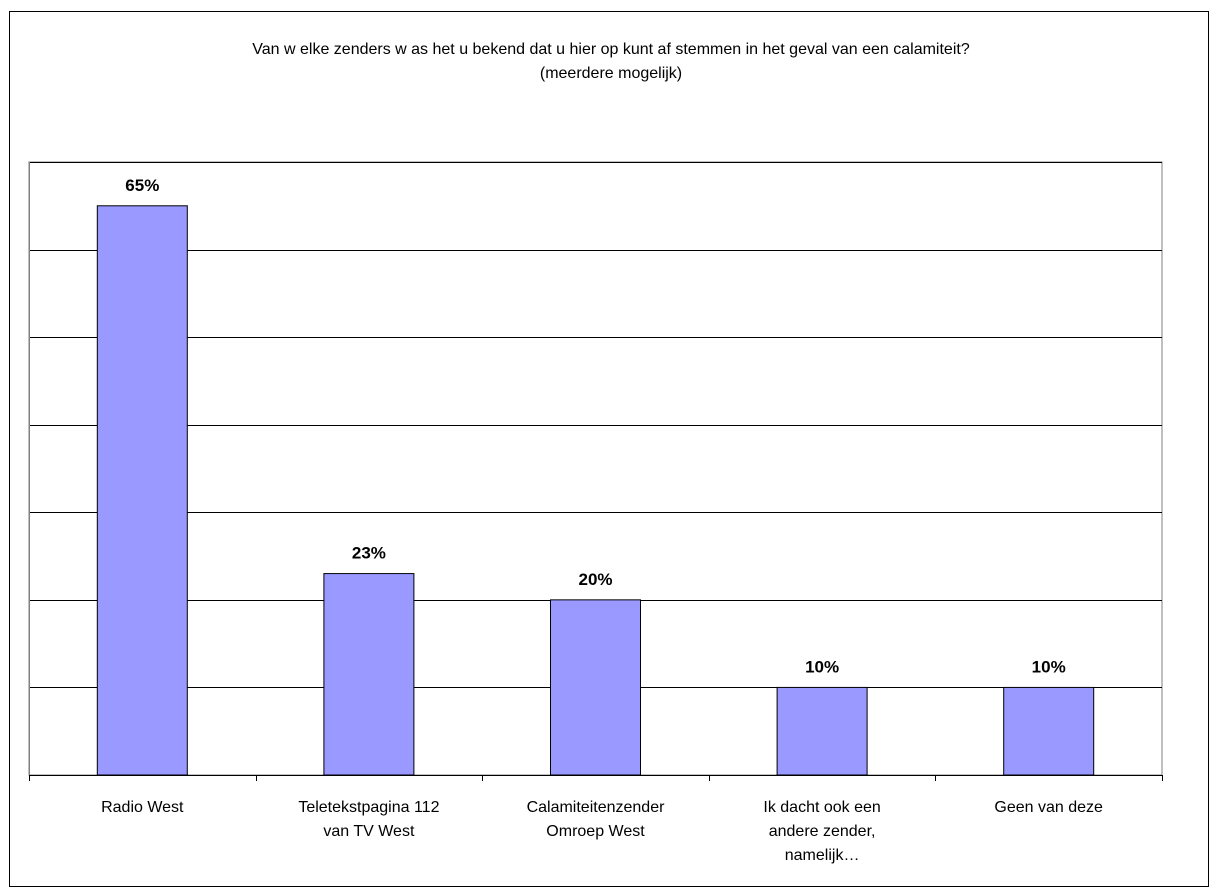 Image resolution: width=1222 pixels, height=895 pixels. I want to click on category-label: Omroep West, so click(595, 831).